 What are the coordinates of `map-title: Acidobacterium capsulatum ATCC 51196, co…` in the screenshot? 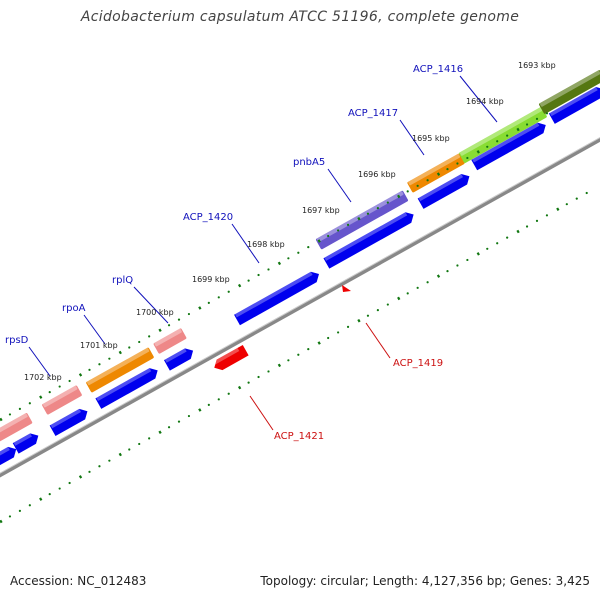 It's located at (300, 17).